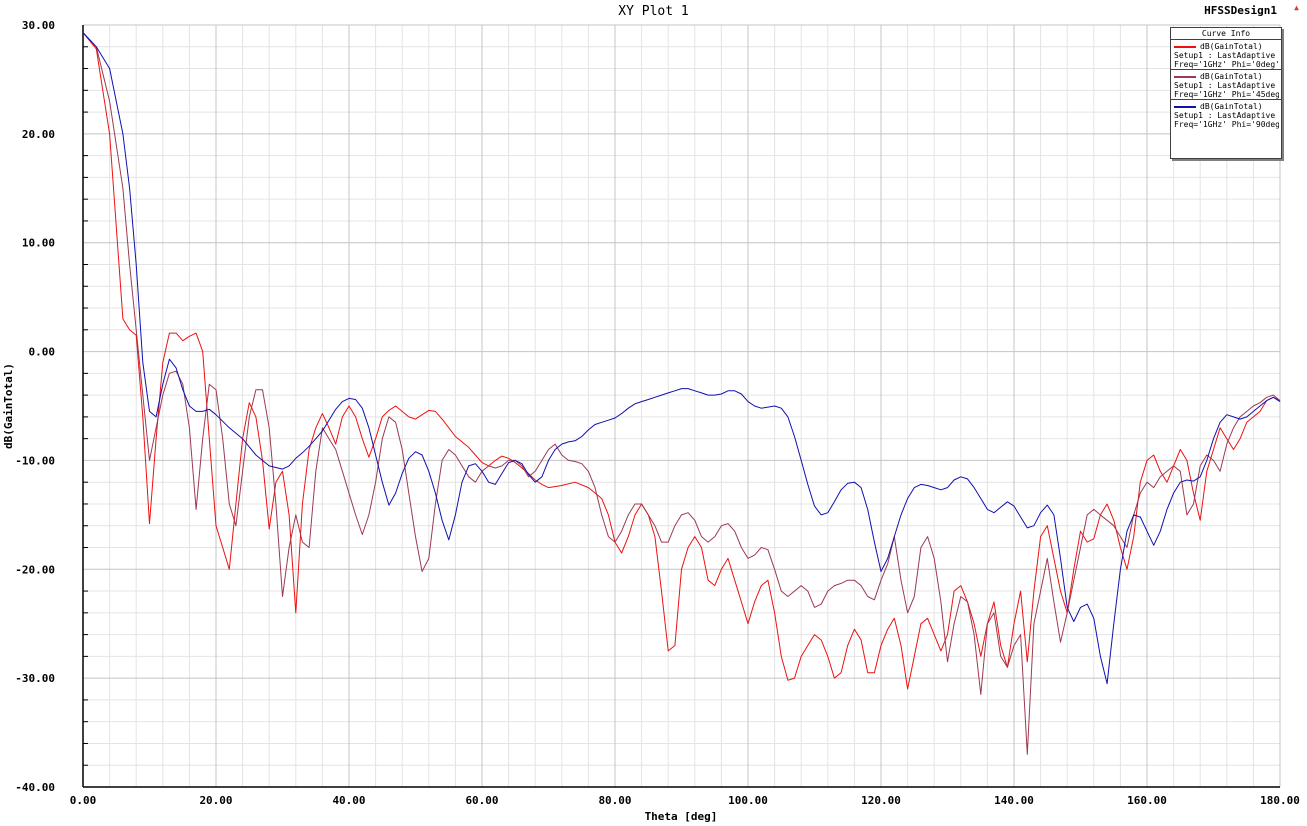 This screenshot has width=1307, height=826. I want to click on legend-freq: Freq='1GHz' Phi='45deg', so click(1226, 94).